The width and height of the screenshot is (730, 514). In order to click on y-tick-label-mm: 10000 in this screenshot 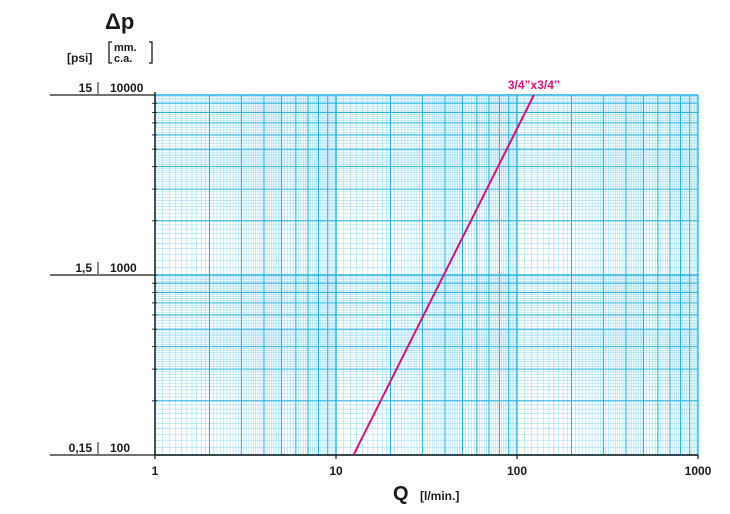, I will do `click(127, 88)`.